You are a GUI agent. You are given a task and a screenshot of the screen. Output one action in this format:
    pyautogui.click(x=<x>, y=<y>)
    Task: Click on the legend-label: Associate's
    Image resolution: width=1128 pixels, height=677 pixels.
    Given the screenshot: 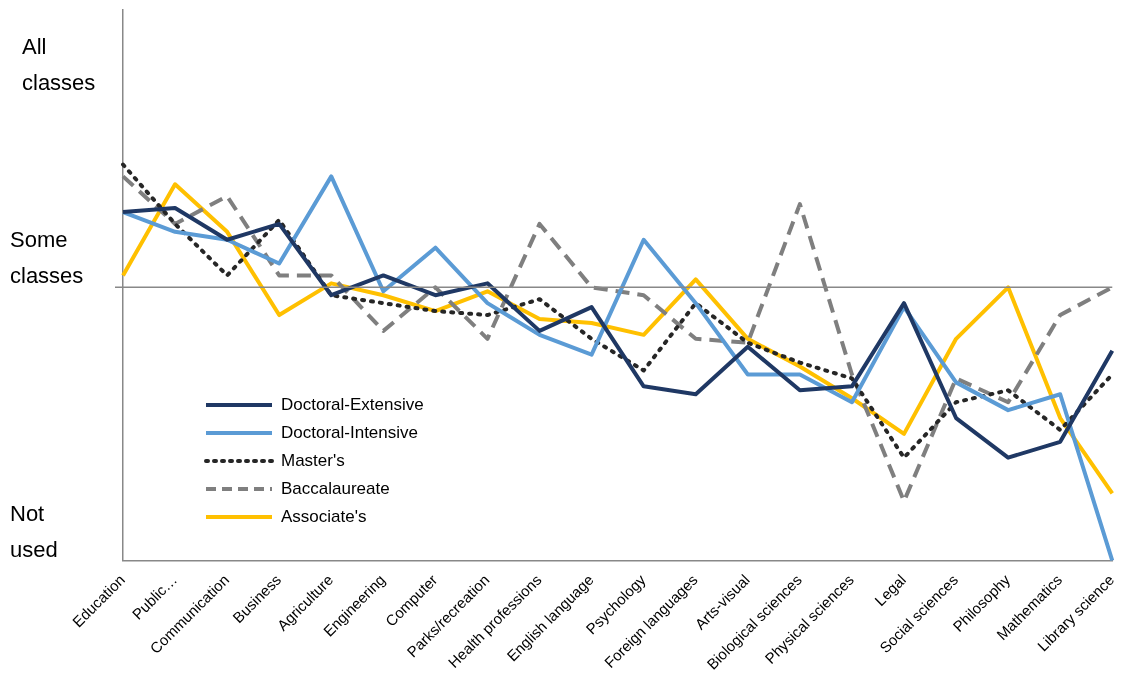 What is the action you would take?
    pyautogui.click(x=324, y=516)
    